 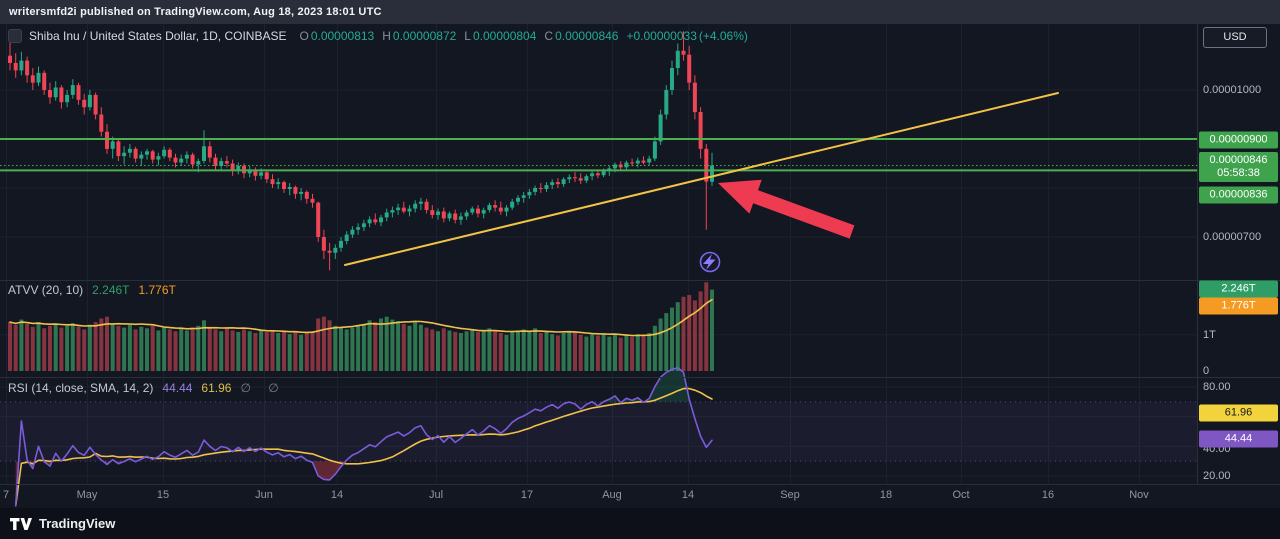 I want to click on change-absolute: +0.00000033, so click(x=661, y=36).